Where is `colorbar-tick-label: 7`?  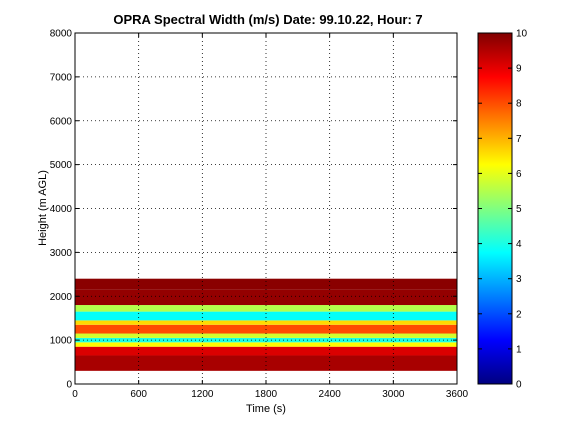 colorbar-tick-label: 7 is located at coordinates (519, 139).